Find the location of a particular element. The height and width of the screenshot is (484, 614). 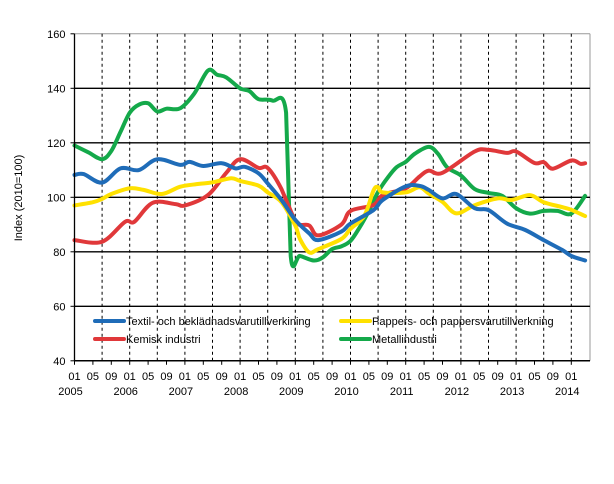

x-tick-label-year: 2014 is located at coordinates (567, 392).